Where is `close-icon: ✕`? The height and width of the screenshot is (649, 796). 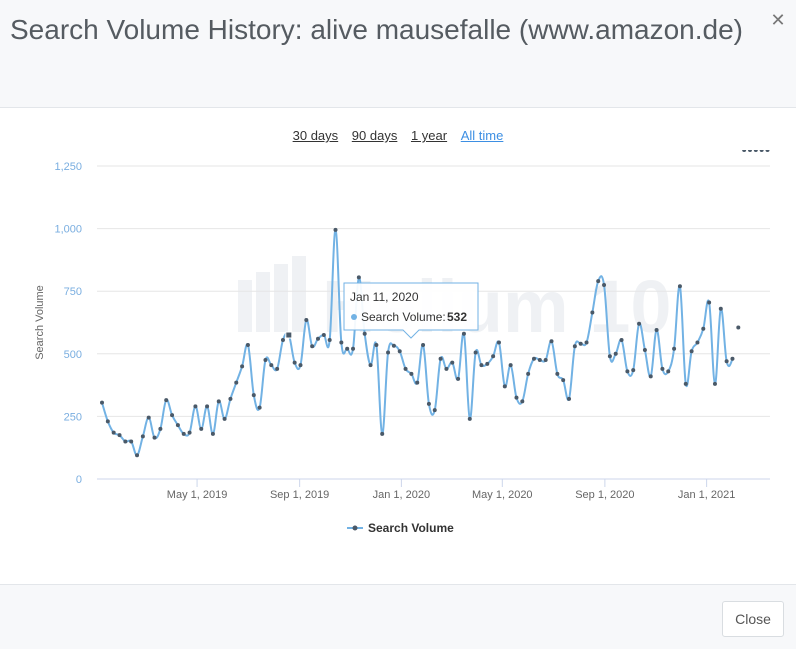 close-icon: ✕ is located at coordinates (778, 20).